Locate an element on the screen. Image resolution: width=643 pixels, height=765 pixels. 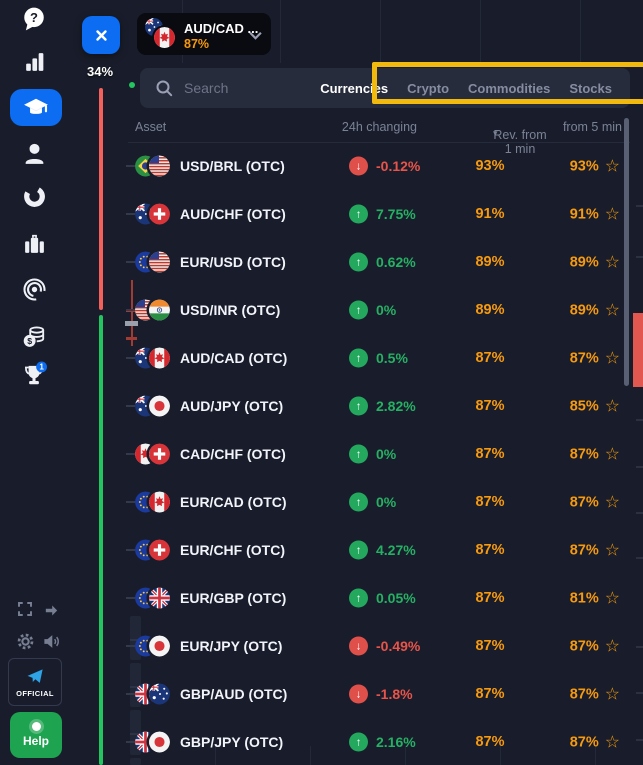
asset-row: EUR/JPY (OTC) ↓ -0.49% 87% 87% ☆ is located at coordinates (379, 646).